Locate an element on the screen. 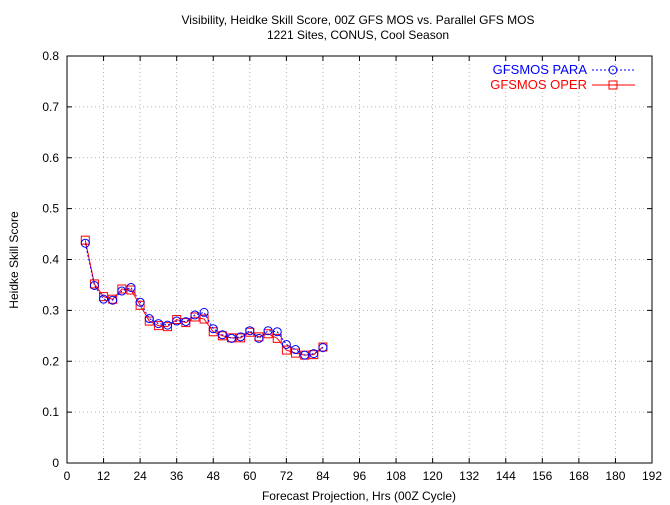  y-tick-label: 0.6 is located at coordinates (50, 158).